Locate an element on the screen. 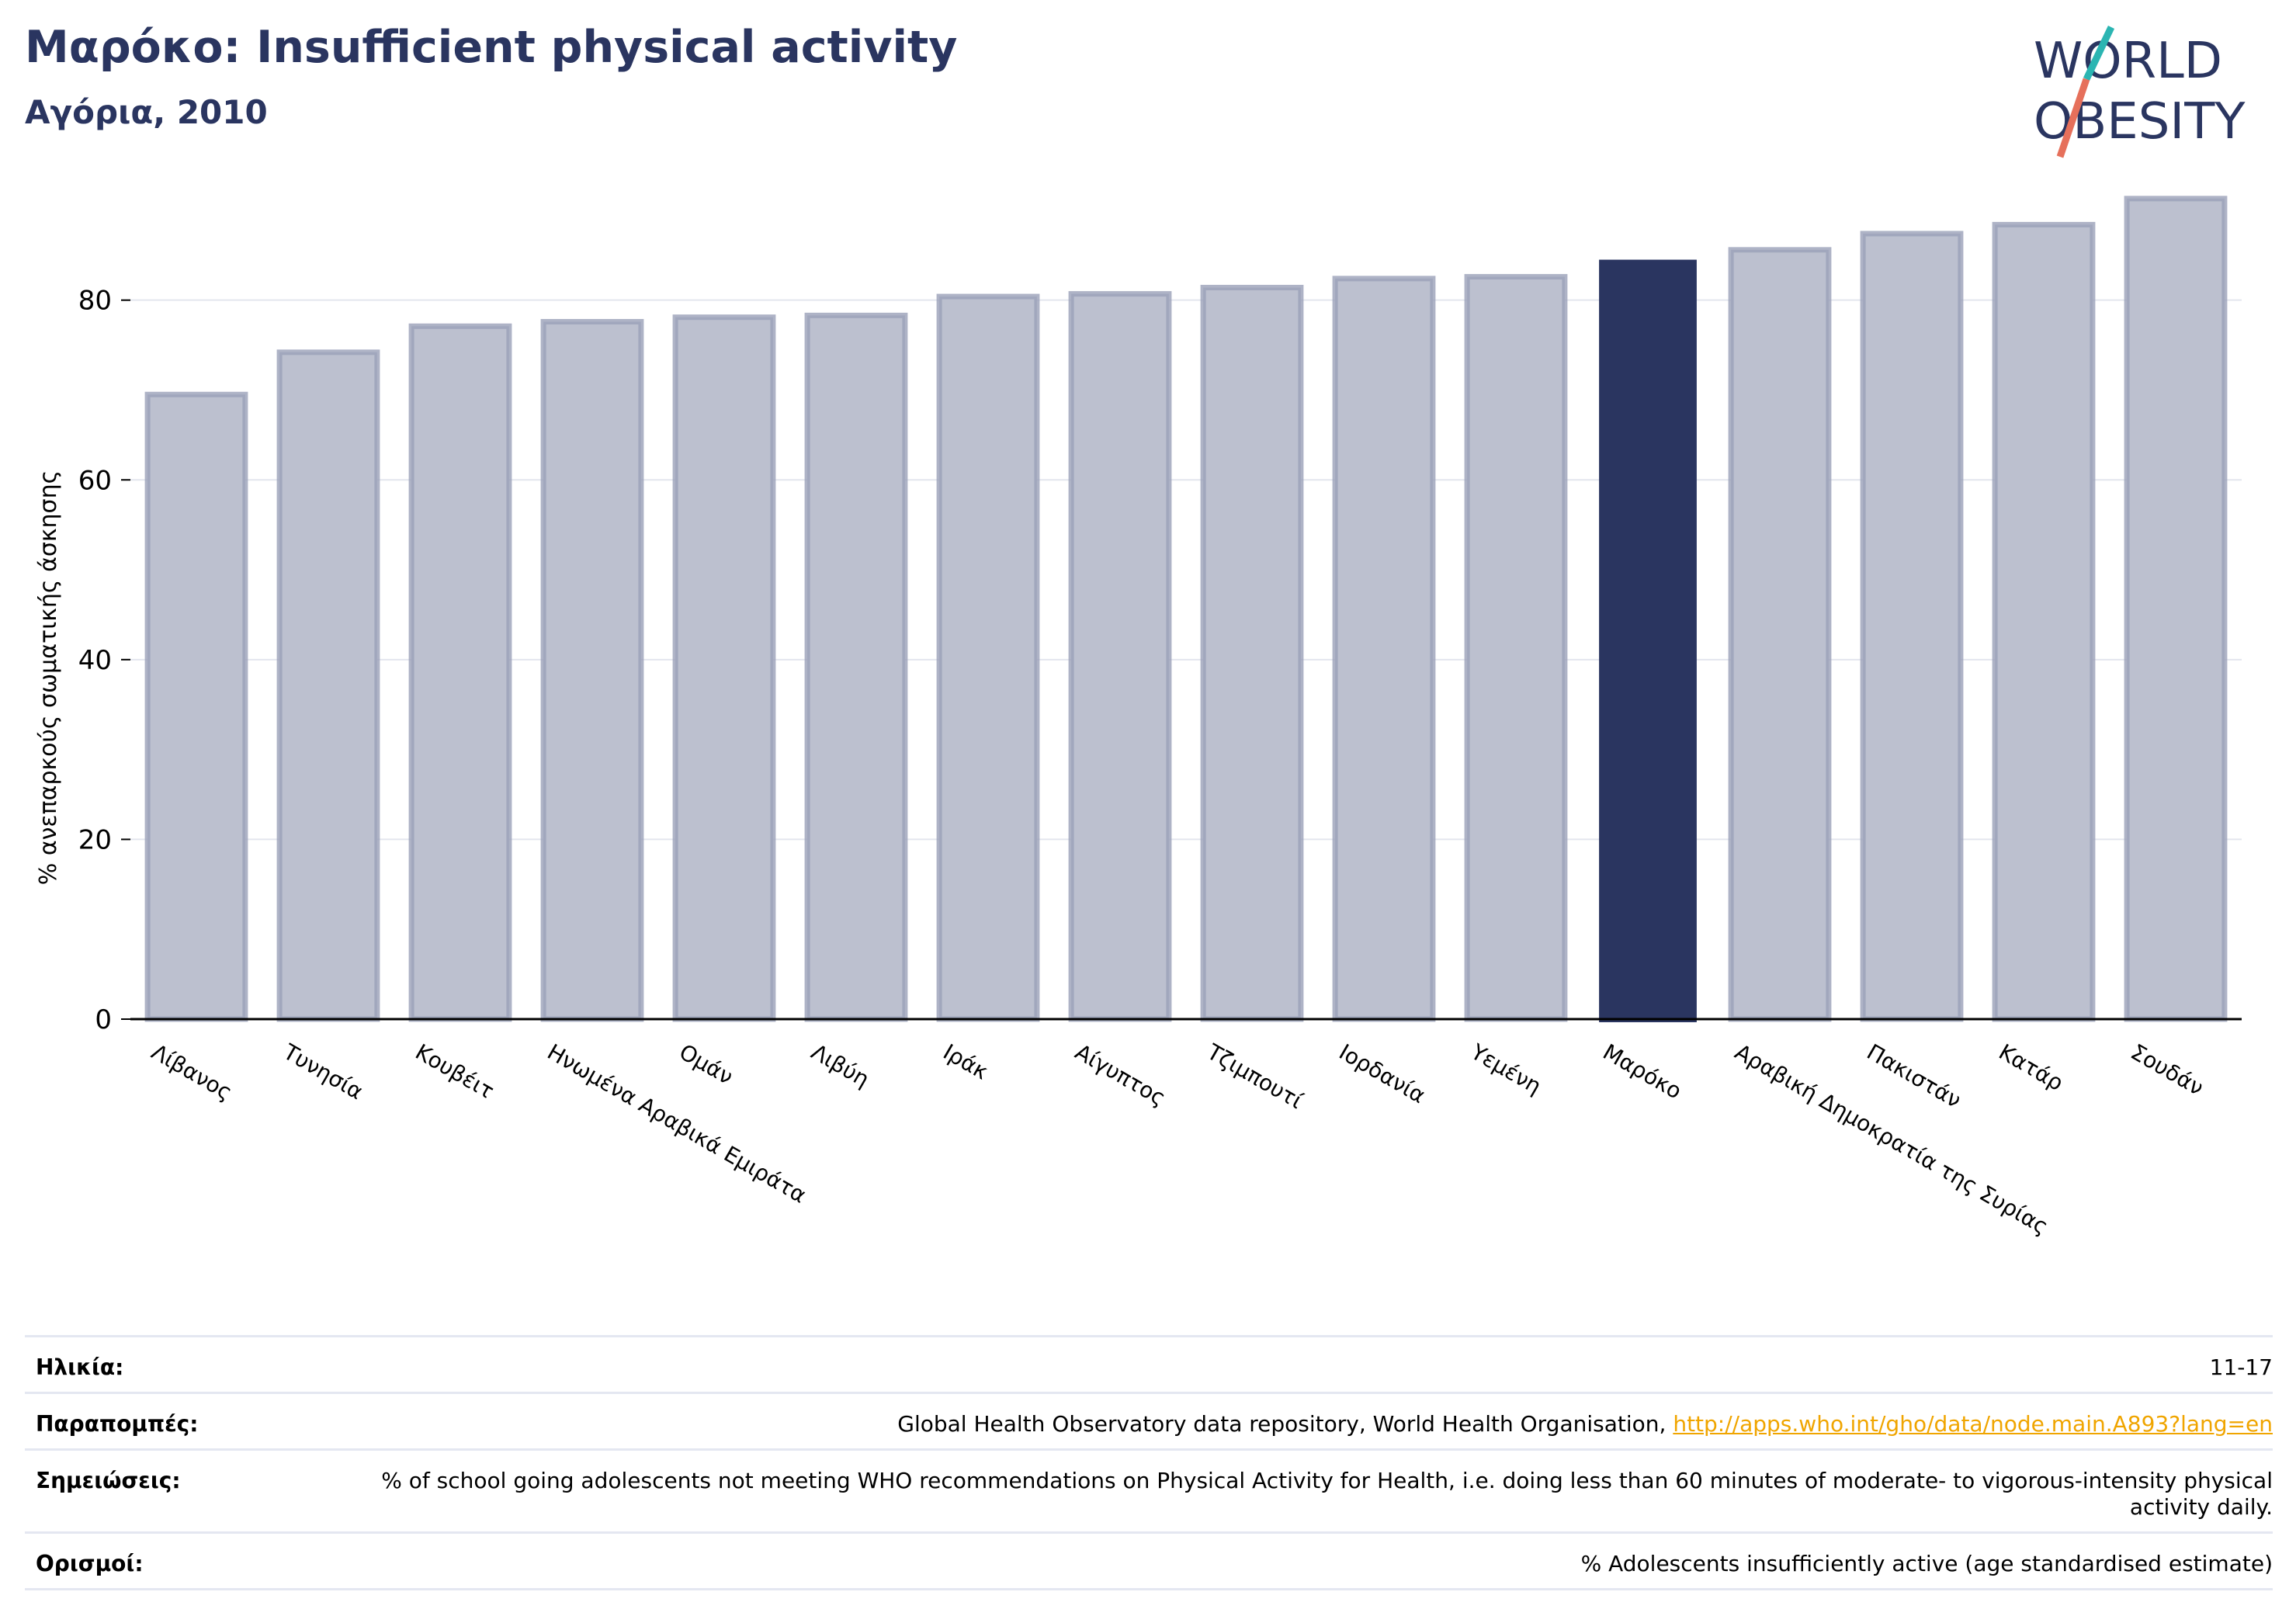  y-axis-label: % ανεπαρκούς σωματικής άσκησης is located at coordinates (48, 677).